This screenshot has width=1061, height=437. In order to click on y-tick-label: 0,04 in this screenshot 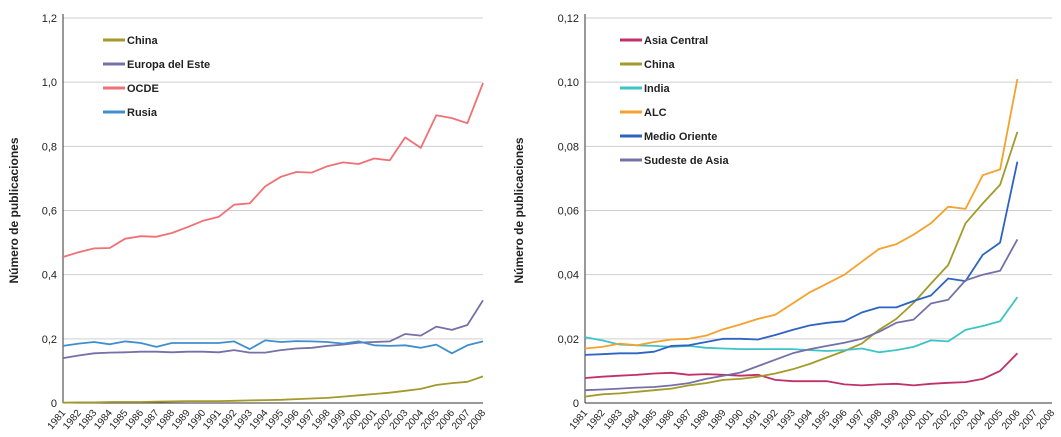, I will do `click(568, 276)`.